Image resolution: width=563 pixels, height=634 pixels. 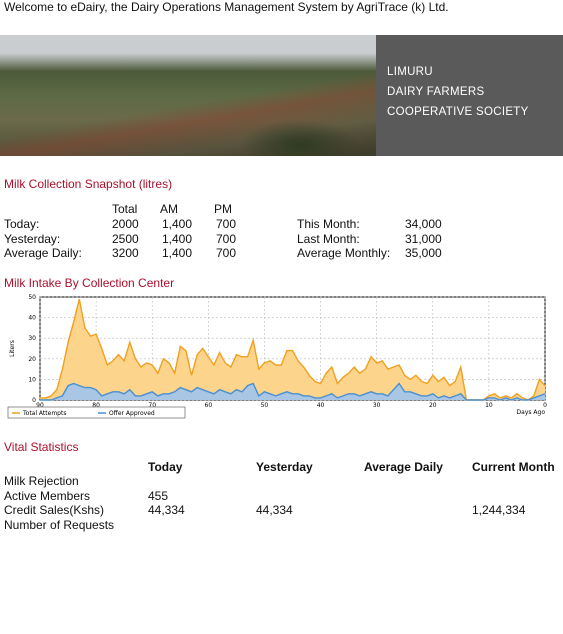 I want to click on row-label: Credit Sales(Kshs), so click(x=54, y=510).